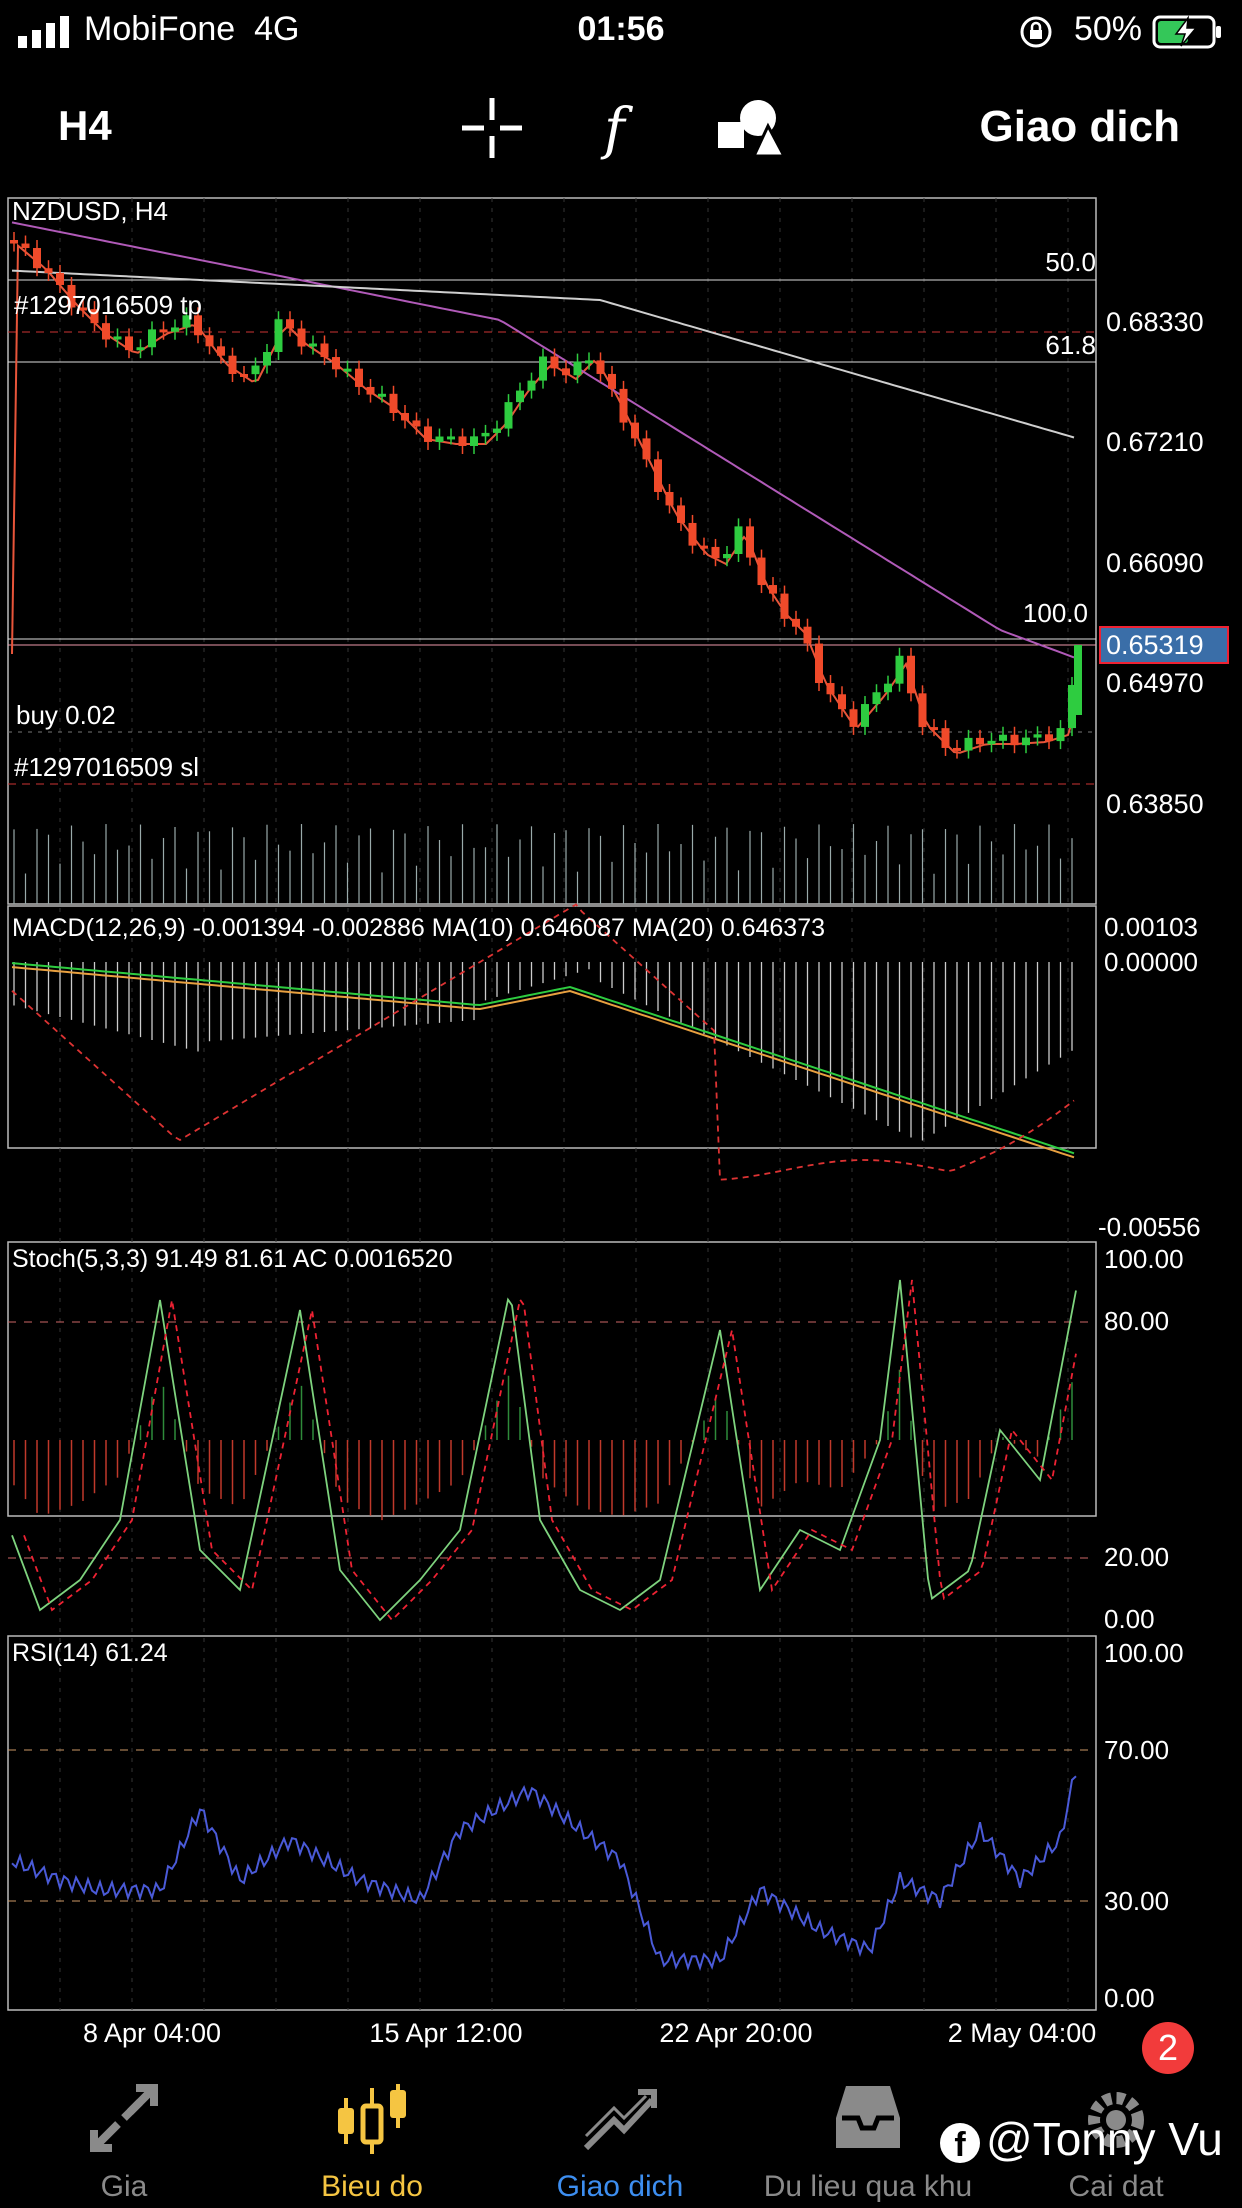 The width and height of the screenshot is (1242, 2208). Describe the element at coordinates (544, 1873) in the screenshot. I see `rsi-line` at that location.